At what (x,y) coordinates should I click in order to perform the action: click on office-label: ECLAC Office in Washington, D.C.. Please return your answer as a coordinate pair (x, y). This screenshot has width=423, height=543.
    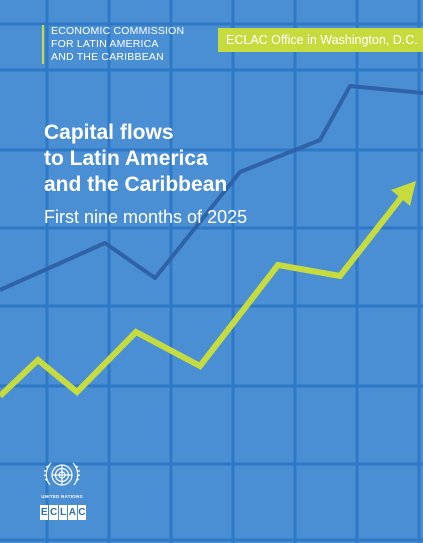
    Looking at the image, I should click on (322, 40).